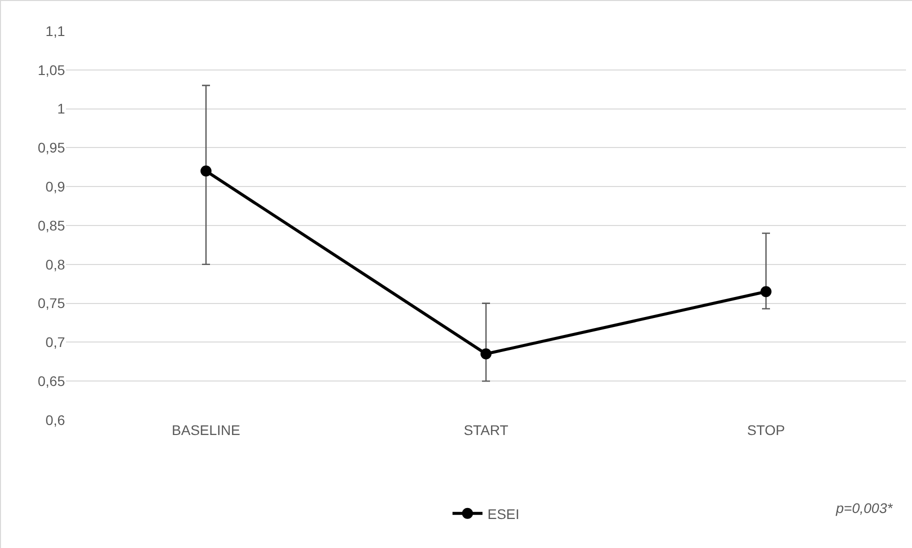 The width and height of the screenshot is (912, 548). Describe the element at coordinates (52, 70) in the screenshot. I see `y-tick-label: 1,05` at that location.